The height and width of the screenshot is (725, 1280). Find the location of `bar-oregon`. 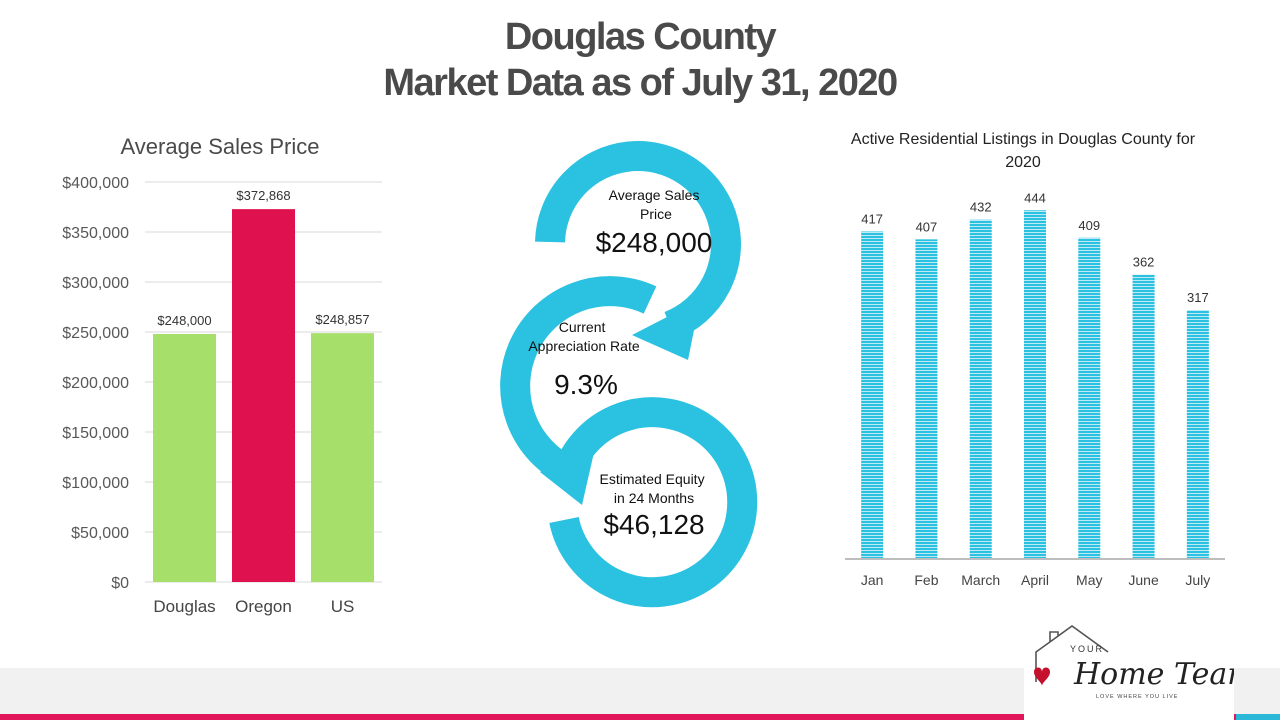

bar-oregon is located at coordinates (263, 395).